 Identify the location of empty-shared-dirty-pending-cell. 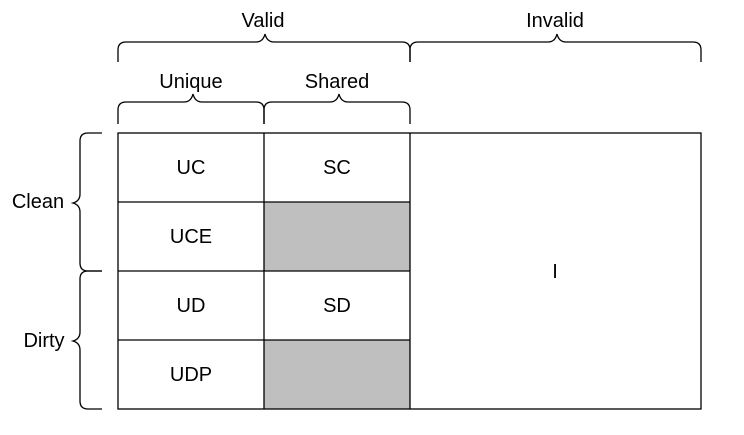
(337, 374).